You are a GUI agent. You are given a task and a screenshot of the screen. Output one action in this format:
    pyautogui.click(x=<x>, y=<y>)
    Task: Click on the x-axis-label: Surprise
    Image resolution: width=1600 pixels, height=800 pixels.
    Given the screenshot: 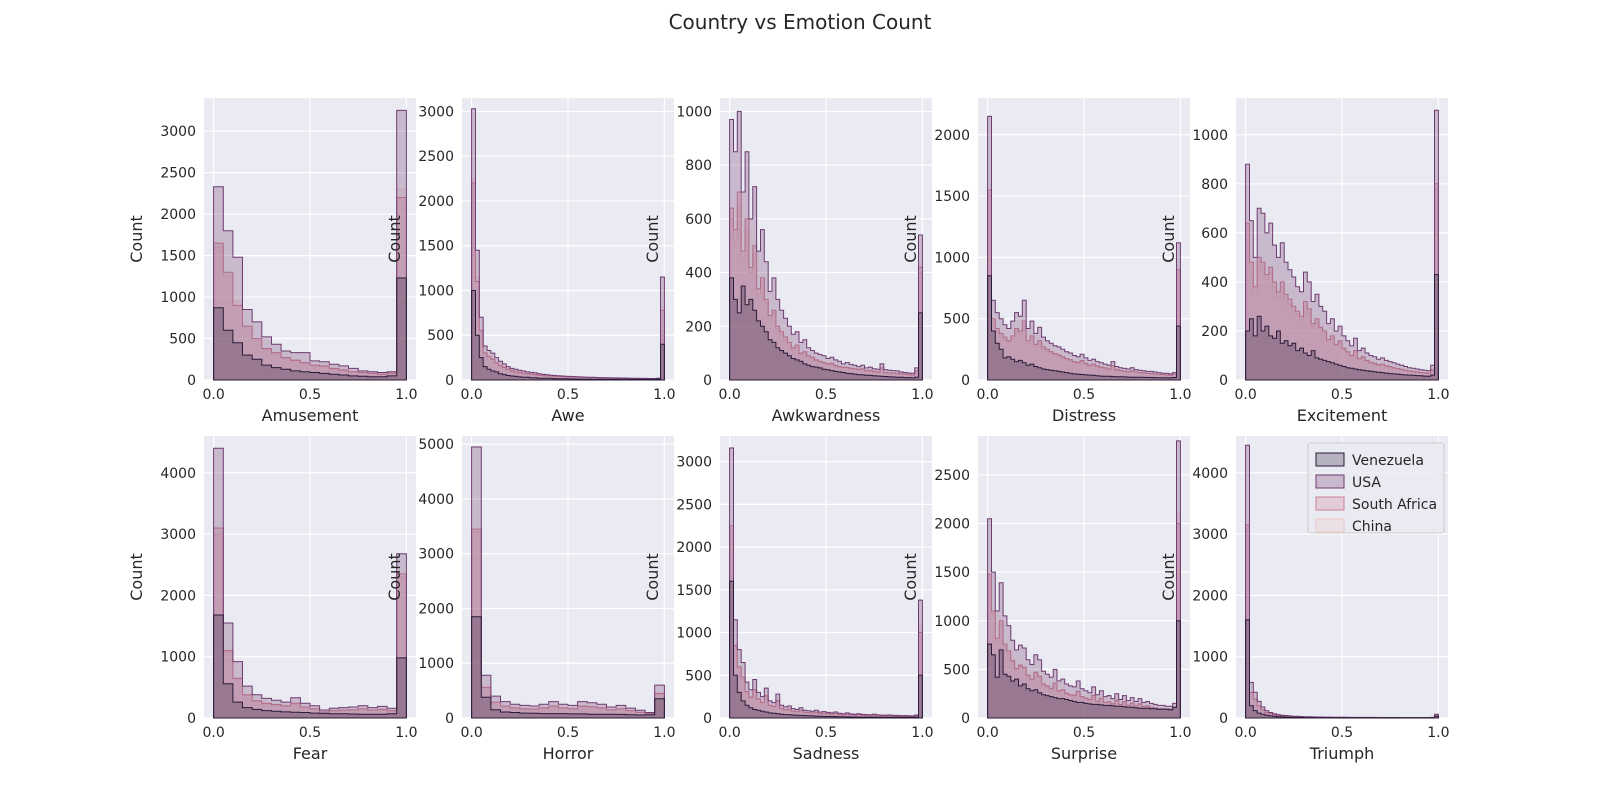 What is the action you would take?
    pyautogui.click(x=1084, y=753)
    